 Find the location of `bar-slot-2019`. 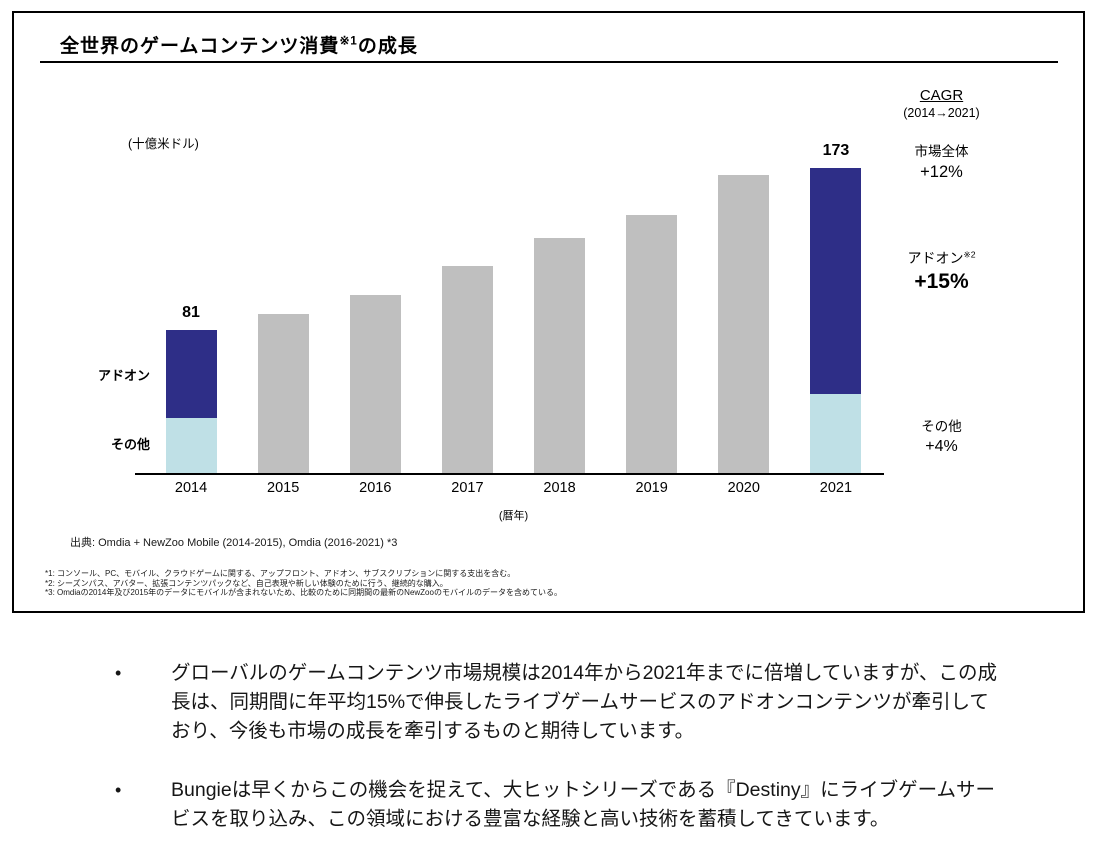

bar-slot-2019 is located at coordinates (652, 344).